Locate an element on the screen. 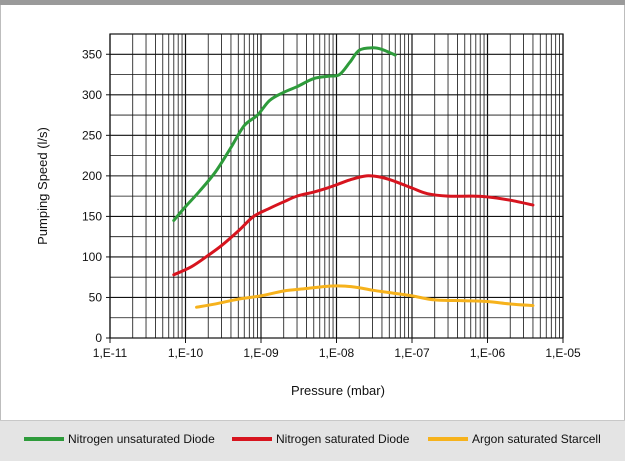  legend-label: Nitrogen unsaturated Diode is located at coordinates (141, 439).